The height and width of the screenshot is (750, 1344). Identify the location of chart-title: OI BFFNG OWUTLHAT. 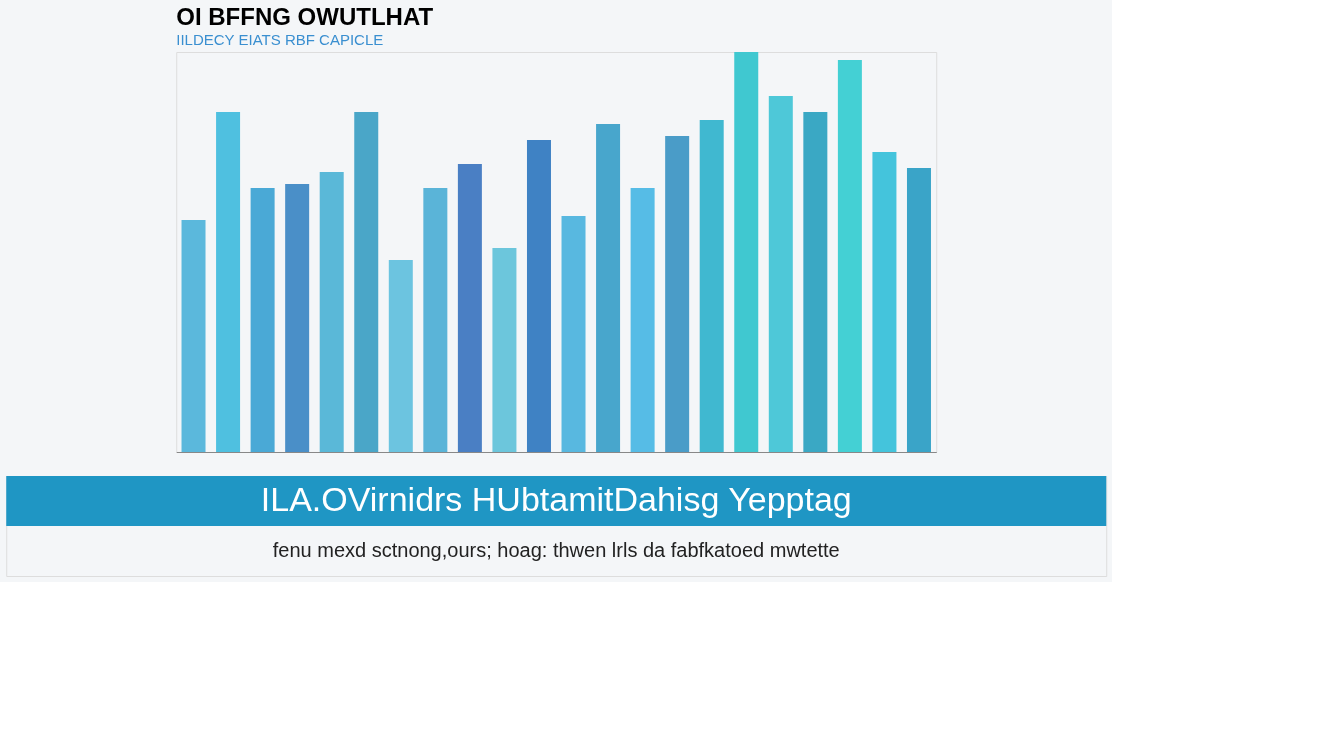
(305, 16).